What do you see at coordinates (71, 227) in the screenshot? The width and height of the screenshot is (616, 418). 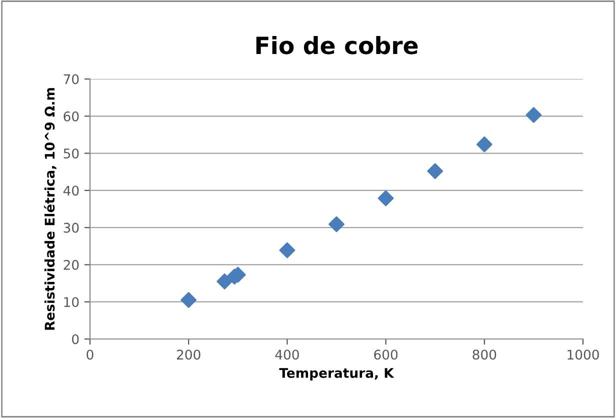 I see `y-tick-label: 30` at bounding box center [71, 227].